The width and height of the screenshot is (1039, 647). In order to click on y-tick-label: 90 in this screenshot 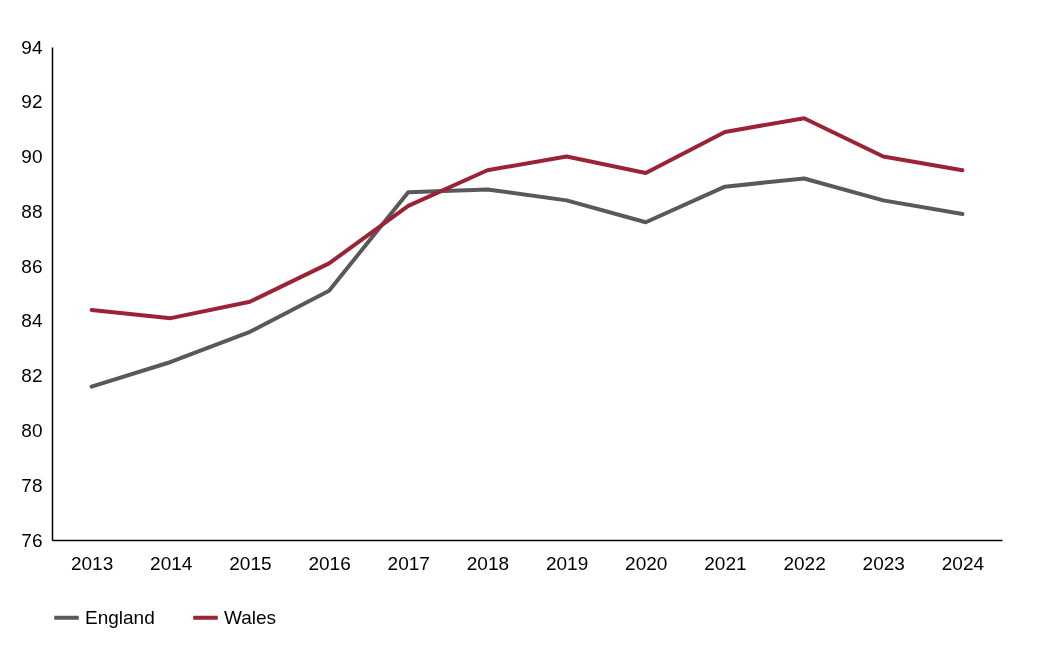, I will do `click(32, 157)`.